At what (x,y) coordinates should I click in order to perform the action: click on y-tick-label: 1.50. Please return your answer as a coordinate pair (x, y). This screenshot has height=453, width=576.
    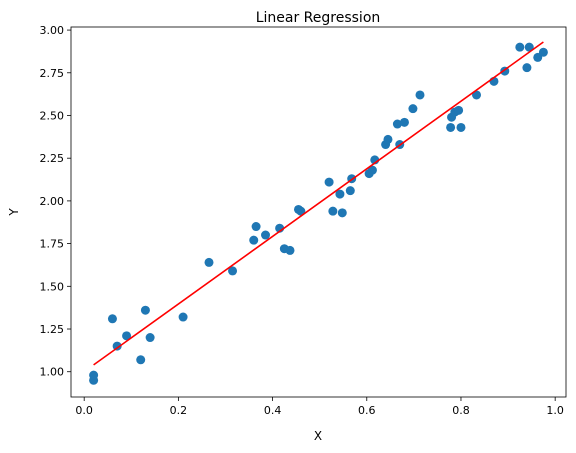
    Looking at the image, I should click on (52, 286).